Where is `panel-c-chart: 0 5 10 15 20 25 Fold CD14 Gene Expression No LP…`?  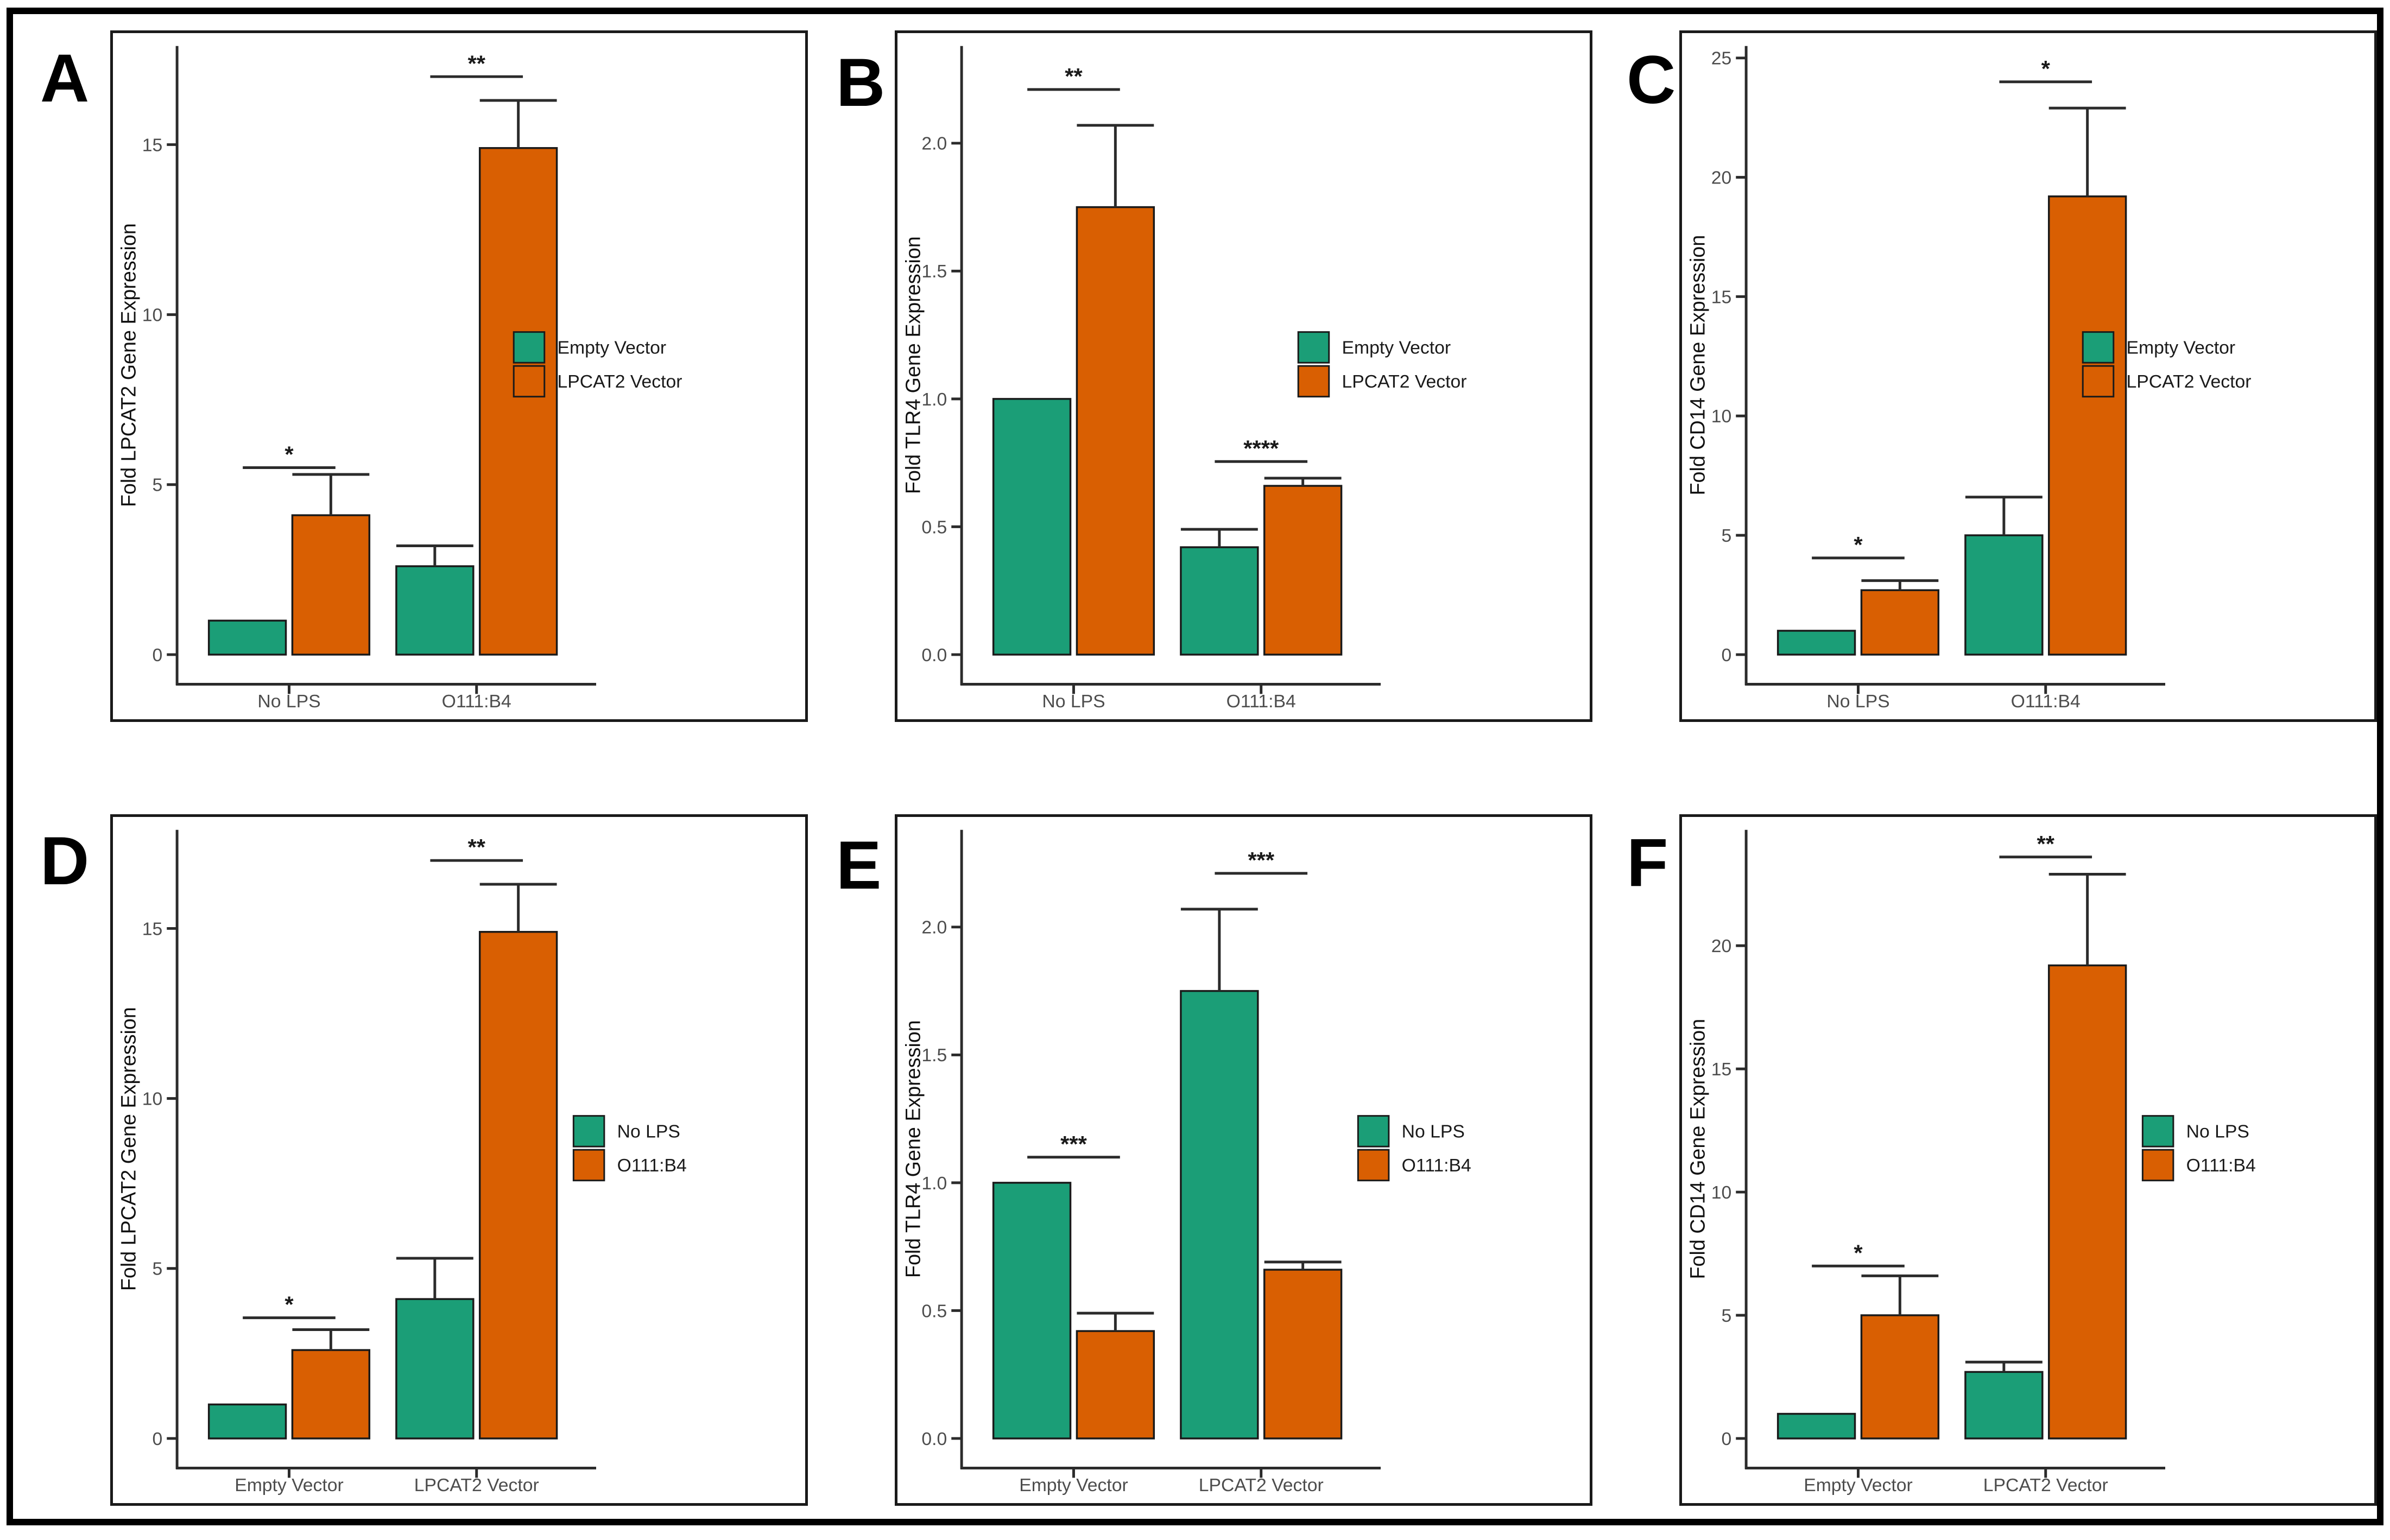 panel-c-chart: 0 5 10 15 20 25 Fold CD14 Gene Expression No LP… is located at coordinates (1969, 379).